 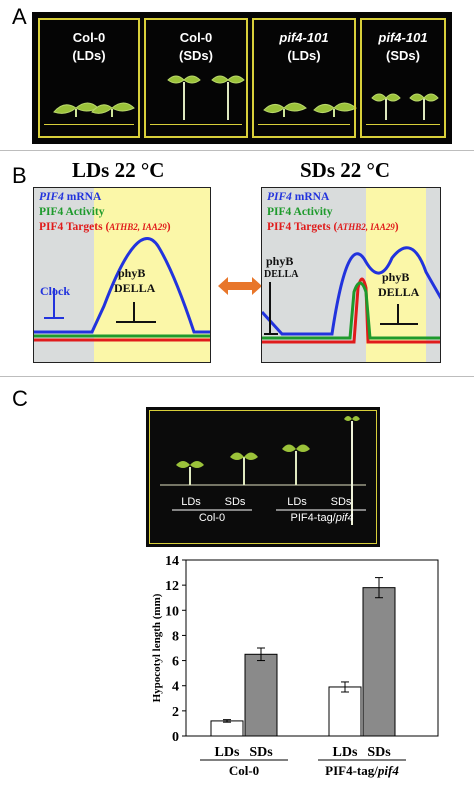 What do you see at coordinates (175, 737) in the screenshot?
I see `y-tick-label: 0` at bounding box center [175, 737].